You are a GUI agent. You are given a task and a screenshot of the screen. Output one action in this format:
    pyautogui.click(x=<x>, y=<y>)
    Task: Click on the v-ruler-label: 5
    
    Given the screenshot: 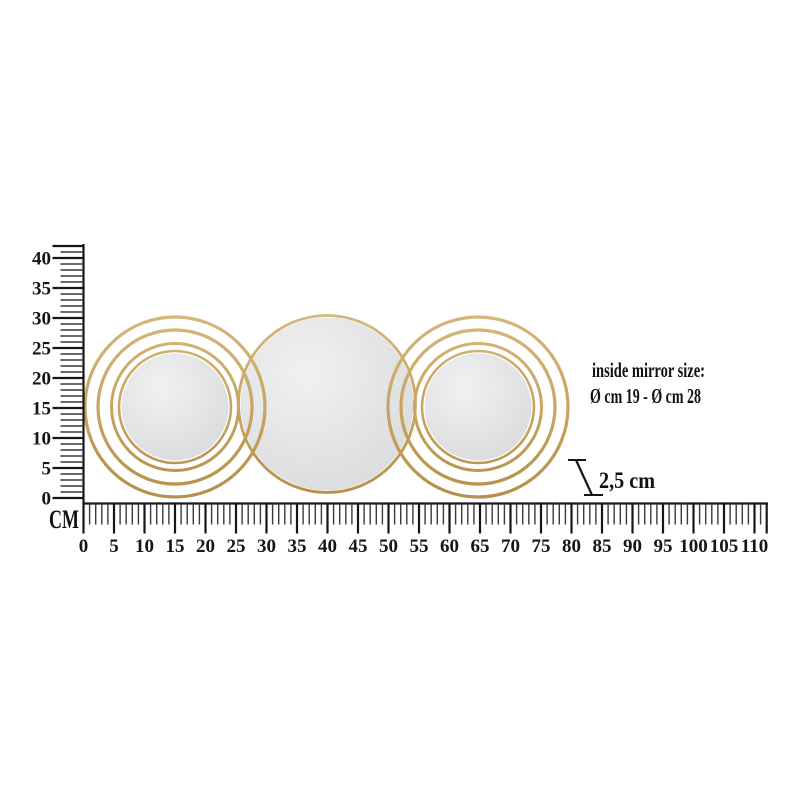 What is the action you would take?
    pyautogui.click(x=47, y=469)
    